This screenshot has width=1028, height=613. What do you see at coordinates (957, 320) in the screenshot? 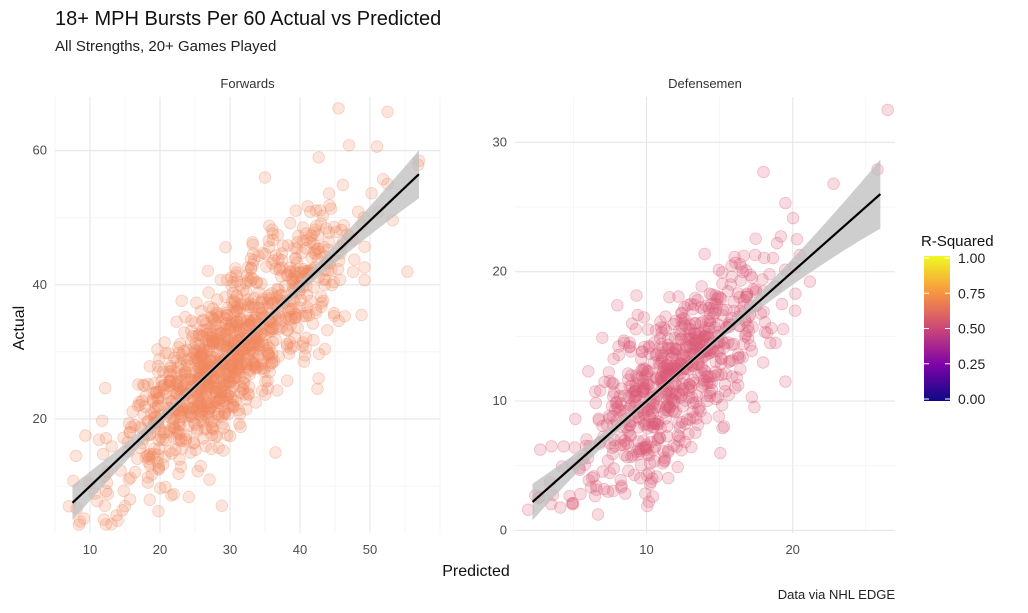
I see `legend: R-Squared 1.00 0.75 0.50 0.25 0.00` at bounding box center [957, 320].